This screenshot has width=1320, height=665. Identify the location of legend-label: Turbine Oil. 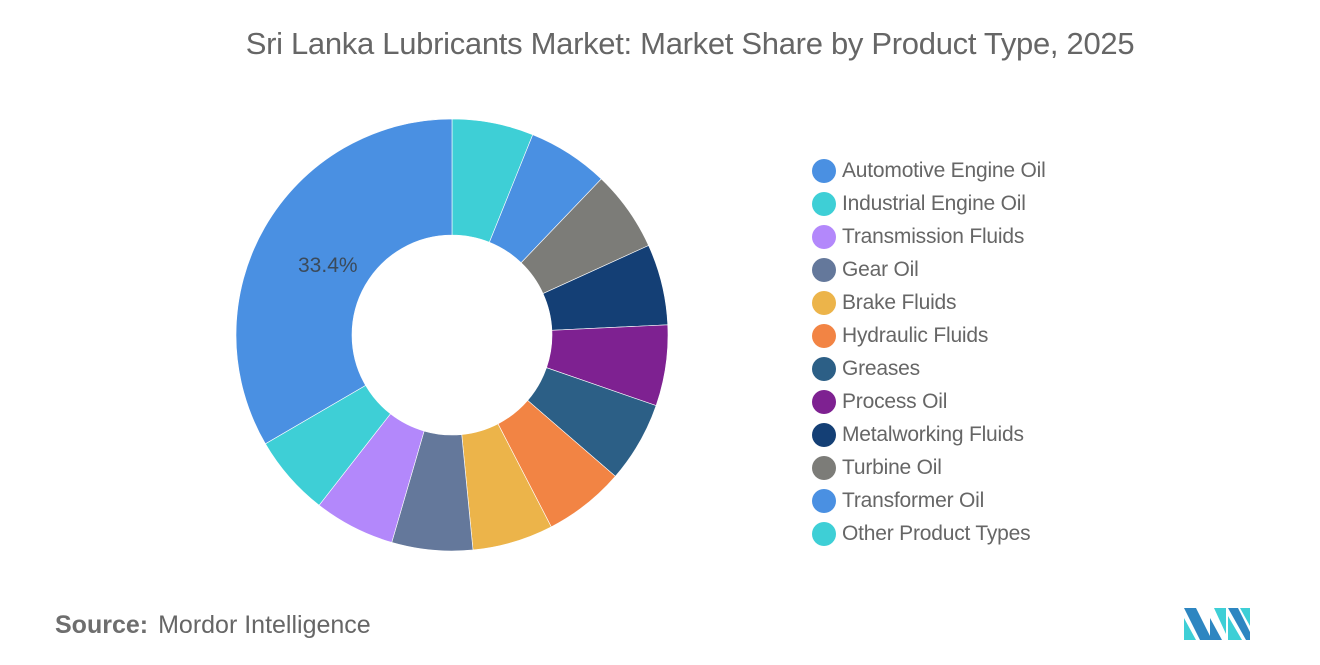
(892, 467).